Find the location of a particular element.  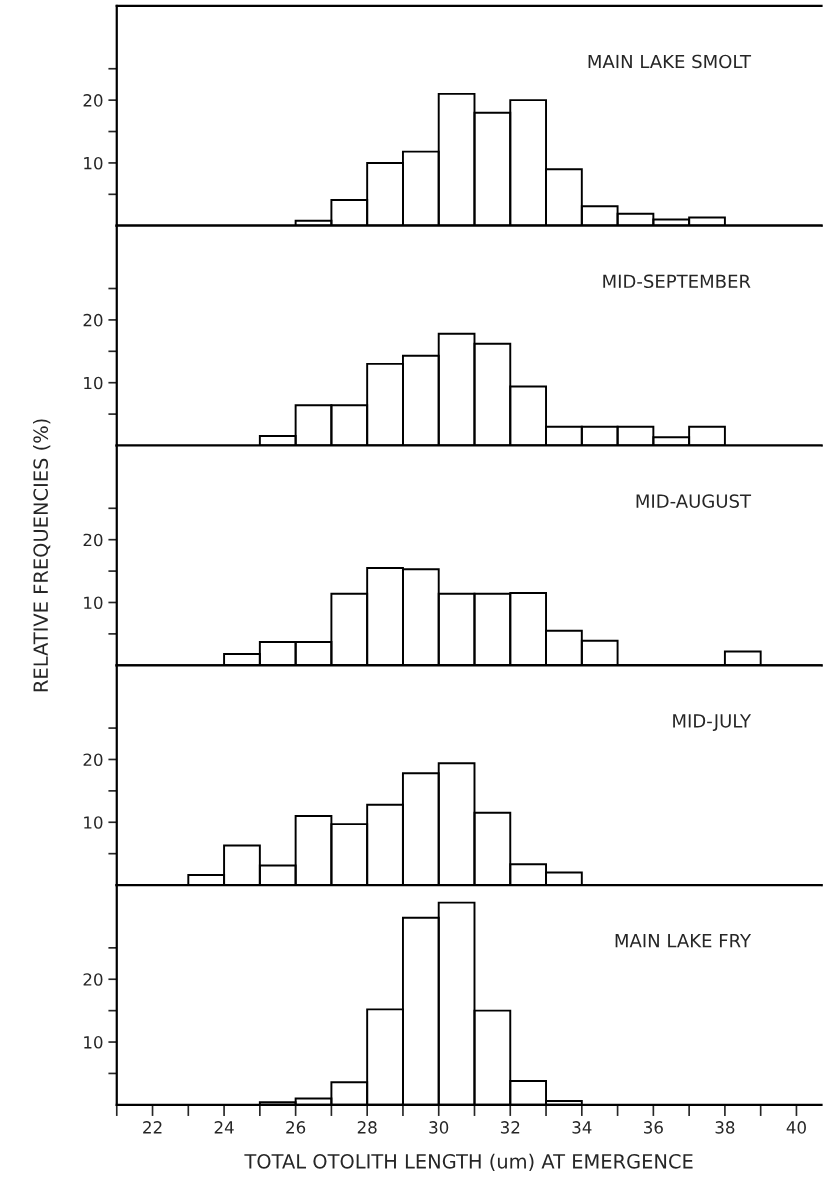

y-axis-title: RELATIVE FREQUENCIES (%) is located at coordinates (42, 555).